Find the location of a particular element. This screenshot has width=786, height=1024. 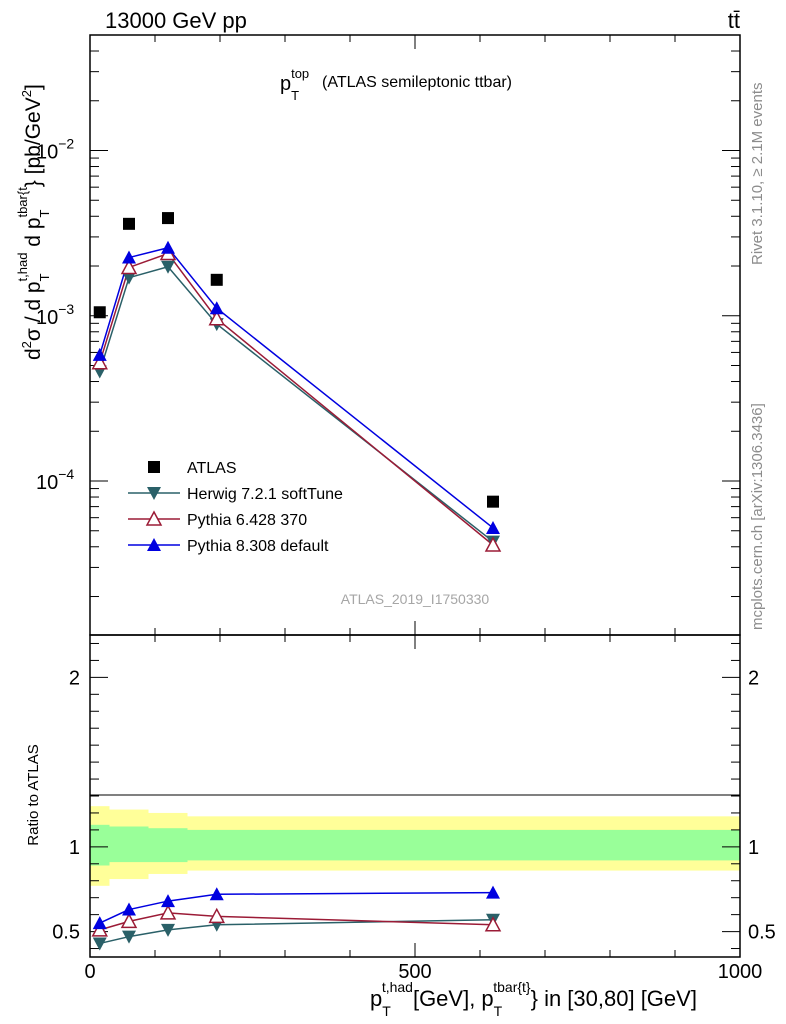

ratio-uncertainty-bands is located at coordinates (415, 846).